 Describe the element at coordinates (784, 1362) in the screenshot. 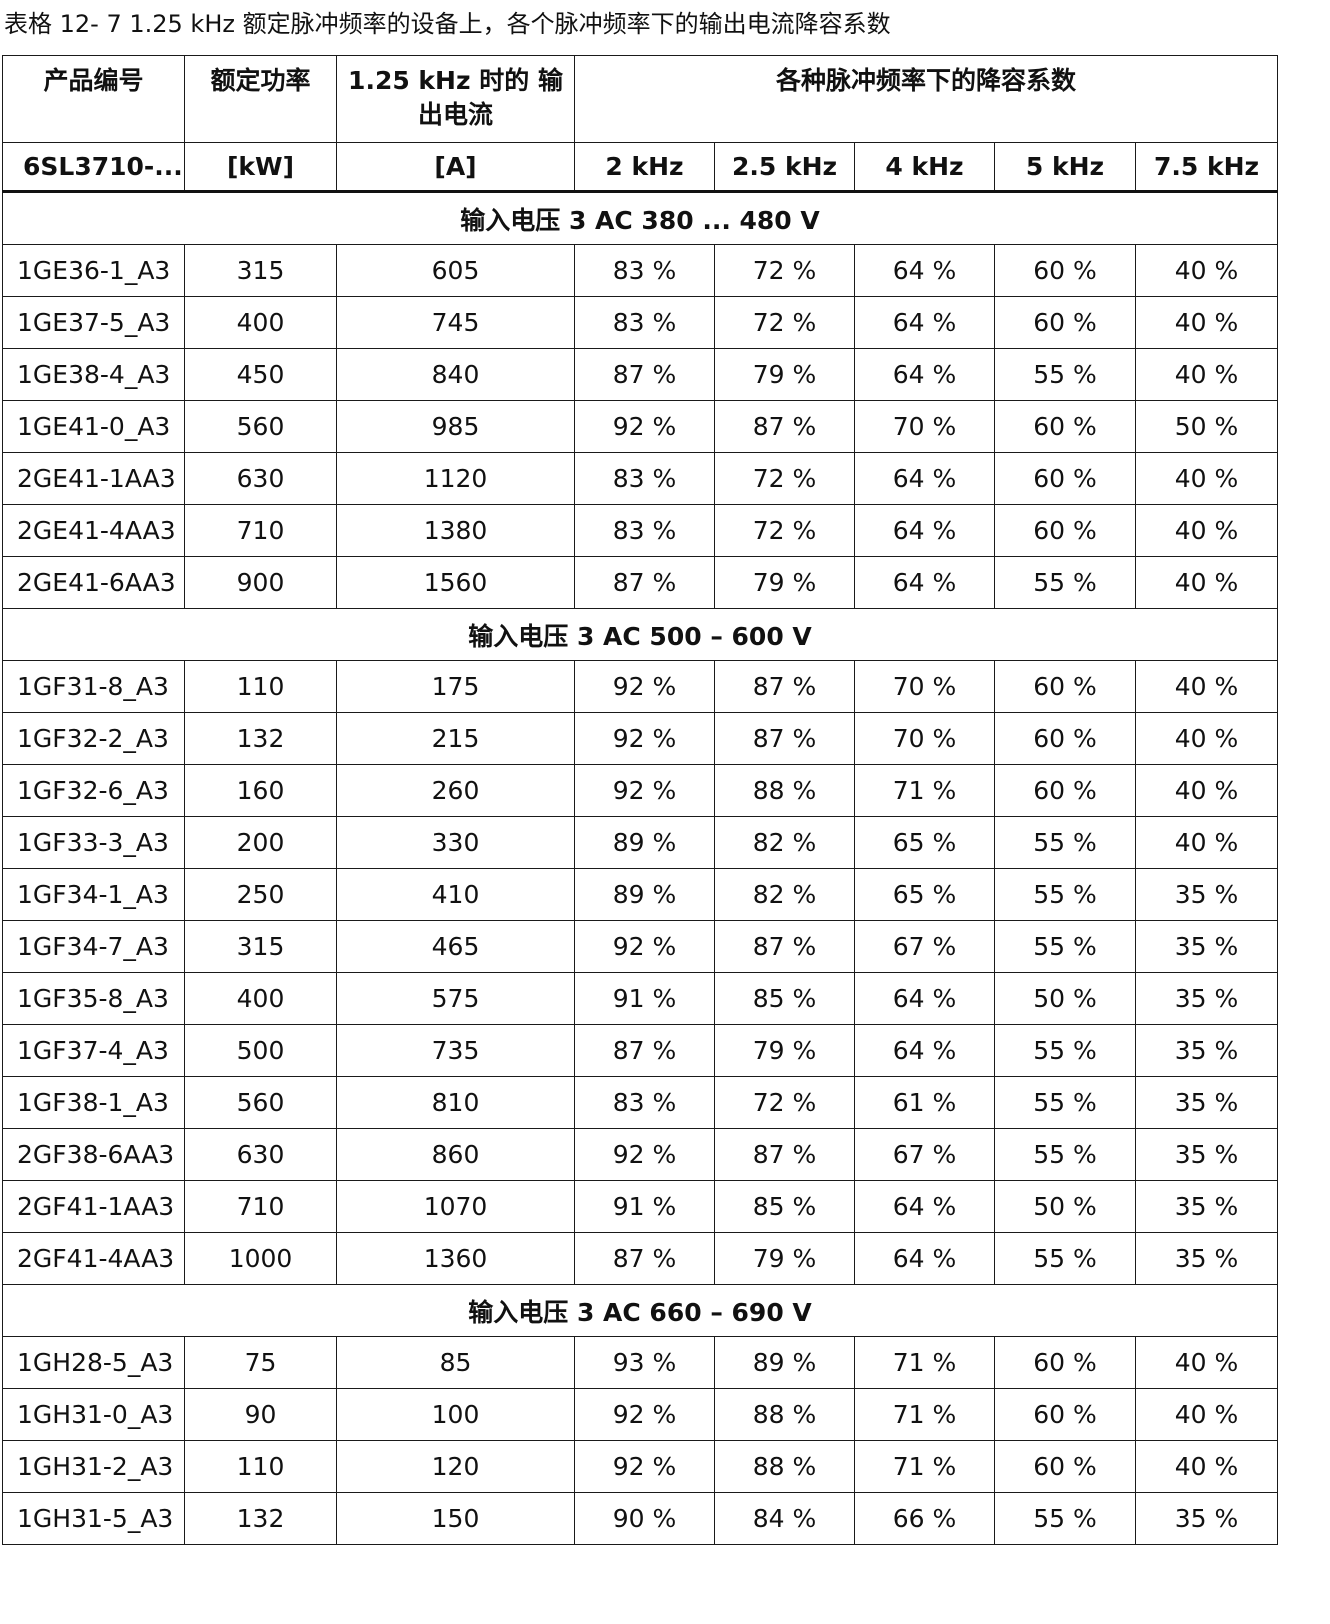

I see `cell-factor-2-5khz: 89 %` at that location.